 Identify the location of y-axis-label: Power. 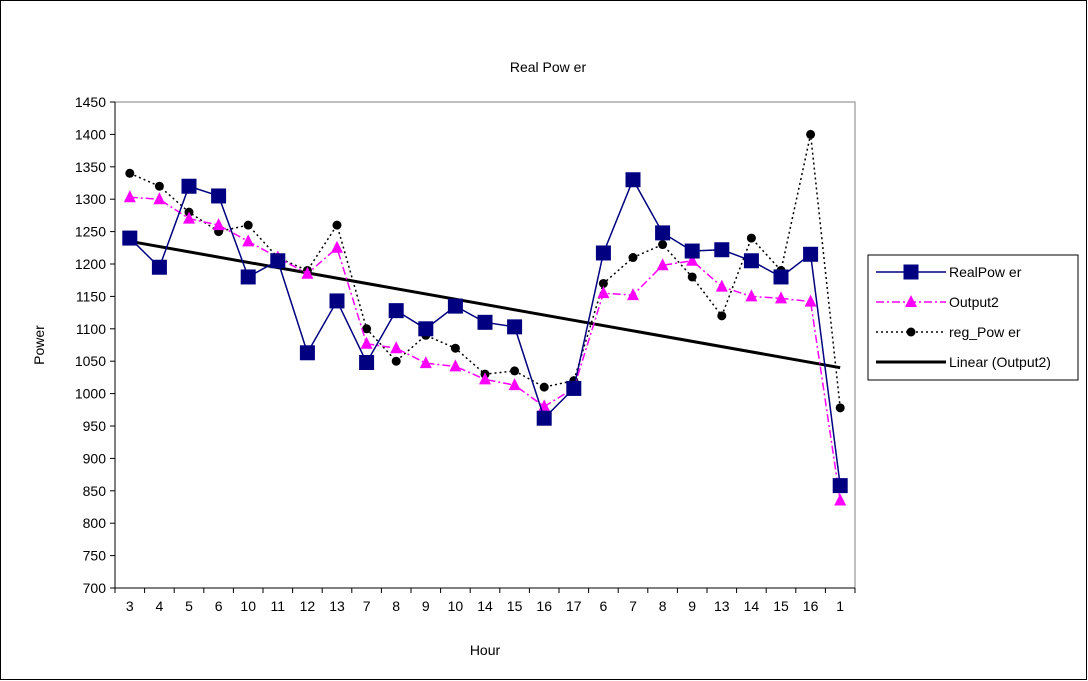
(39, 345).